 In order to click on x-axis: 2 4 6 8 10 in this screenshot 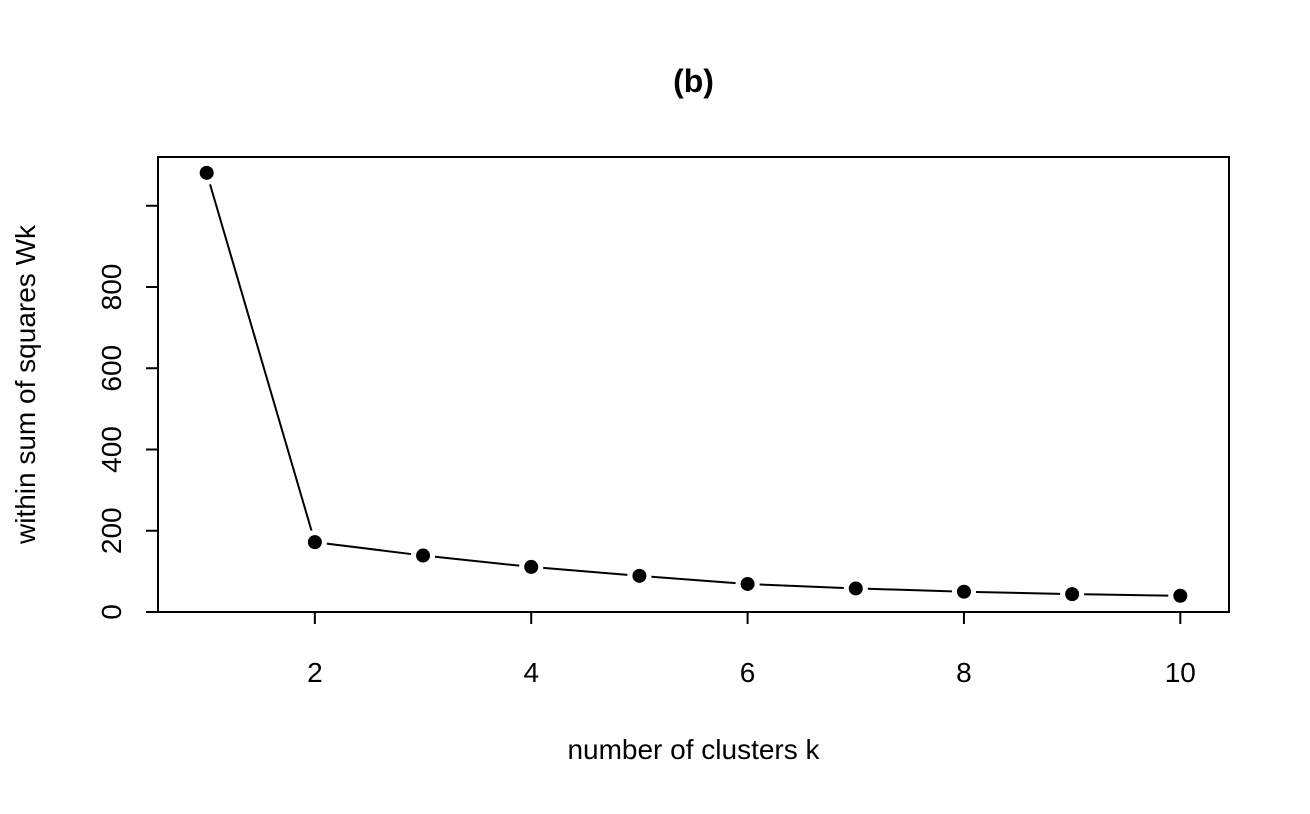, I will do `click(751, 650)`.